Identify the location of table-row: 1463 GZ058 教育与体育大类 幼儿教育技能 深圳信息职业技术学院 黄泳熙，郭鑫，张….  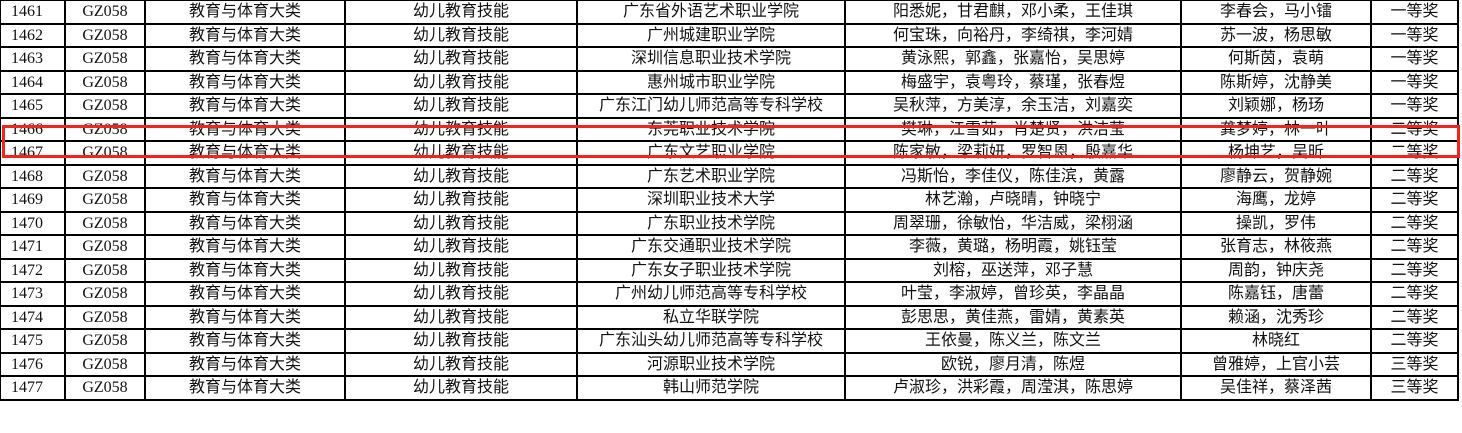
(729, 59).